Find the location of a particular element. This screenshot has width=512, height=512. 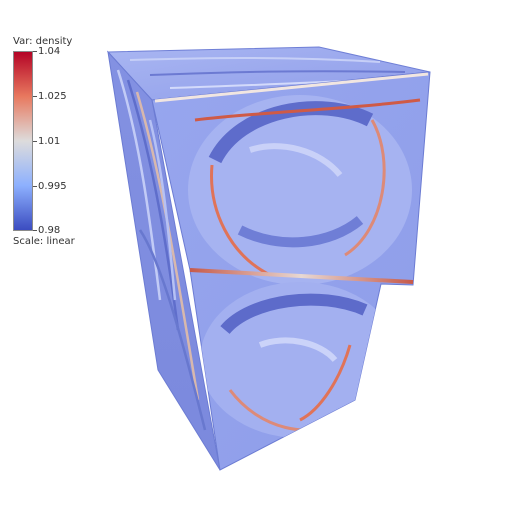

top-front-edge is located at coordinates (291, 87).